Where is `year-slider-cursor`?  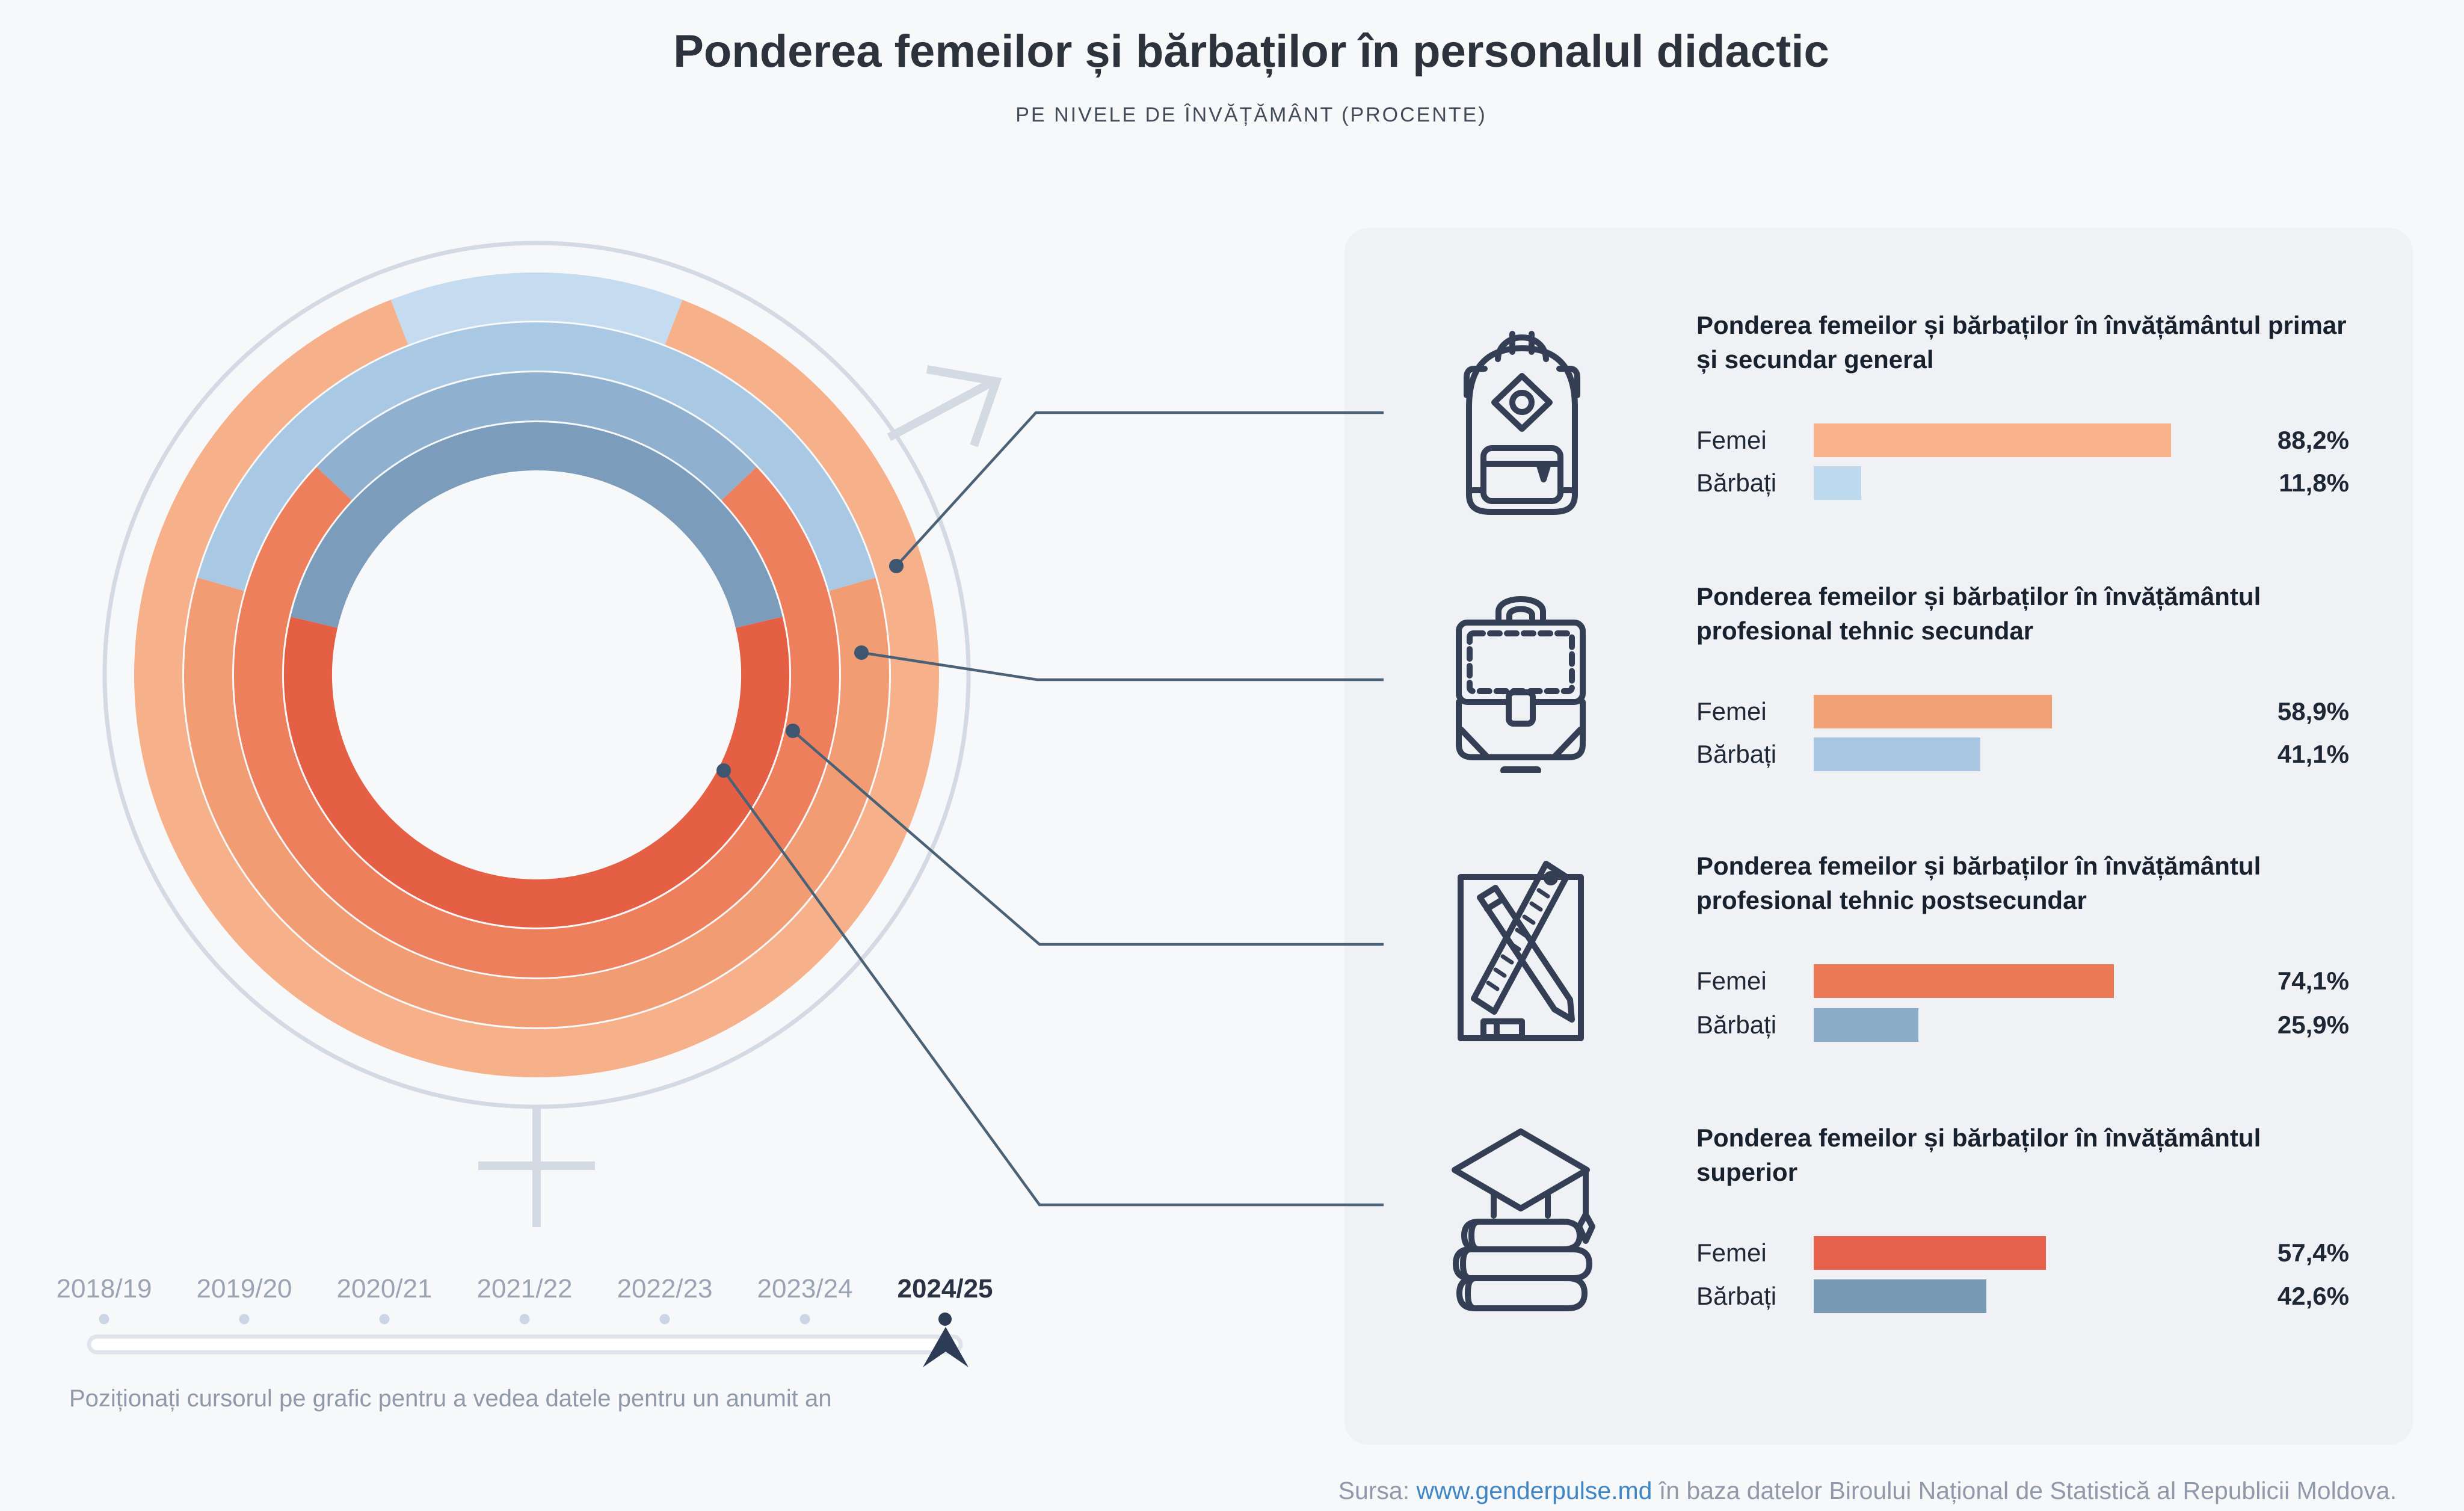 year-slider-cursor is located at coordinates (946, 1347).